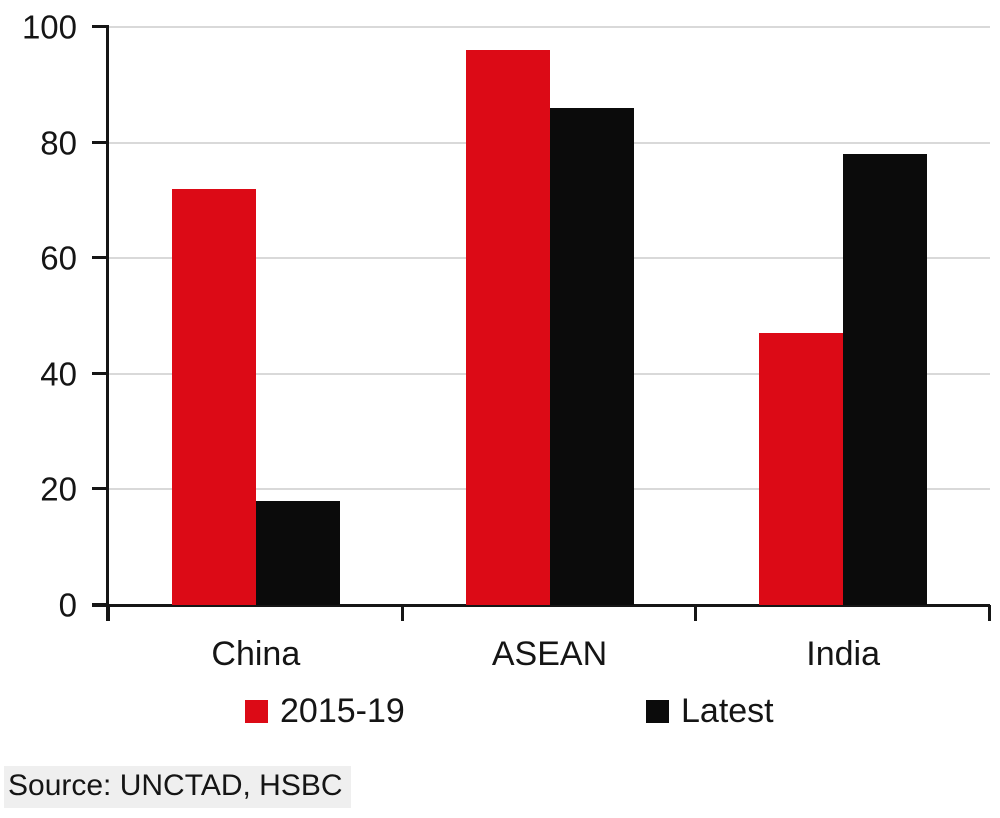  I want to click on bar-asean-latest, so click(591, 356).